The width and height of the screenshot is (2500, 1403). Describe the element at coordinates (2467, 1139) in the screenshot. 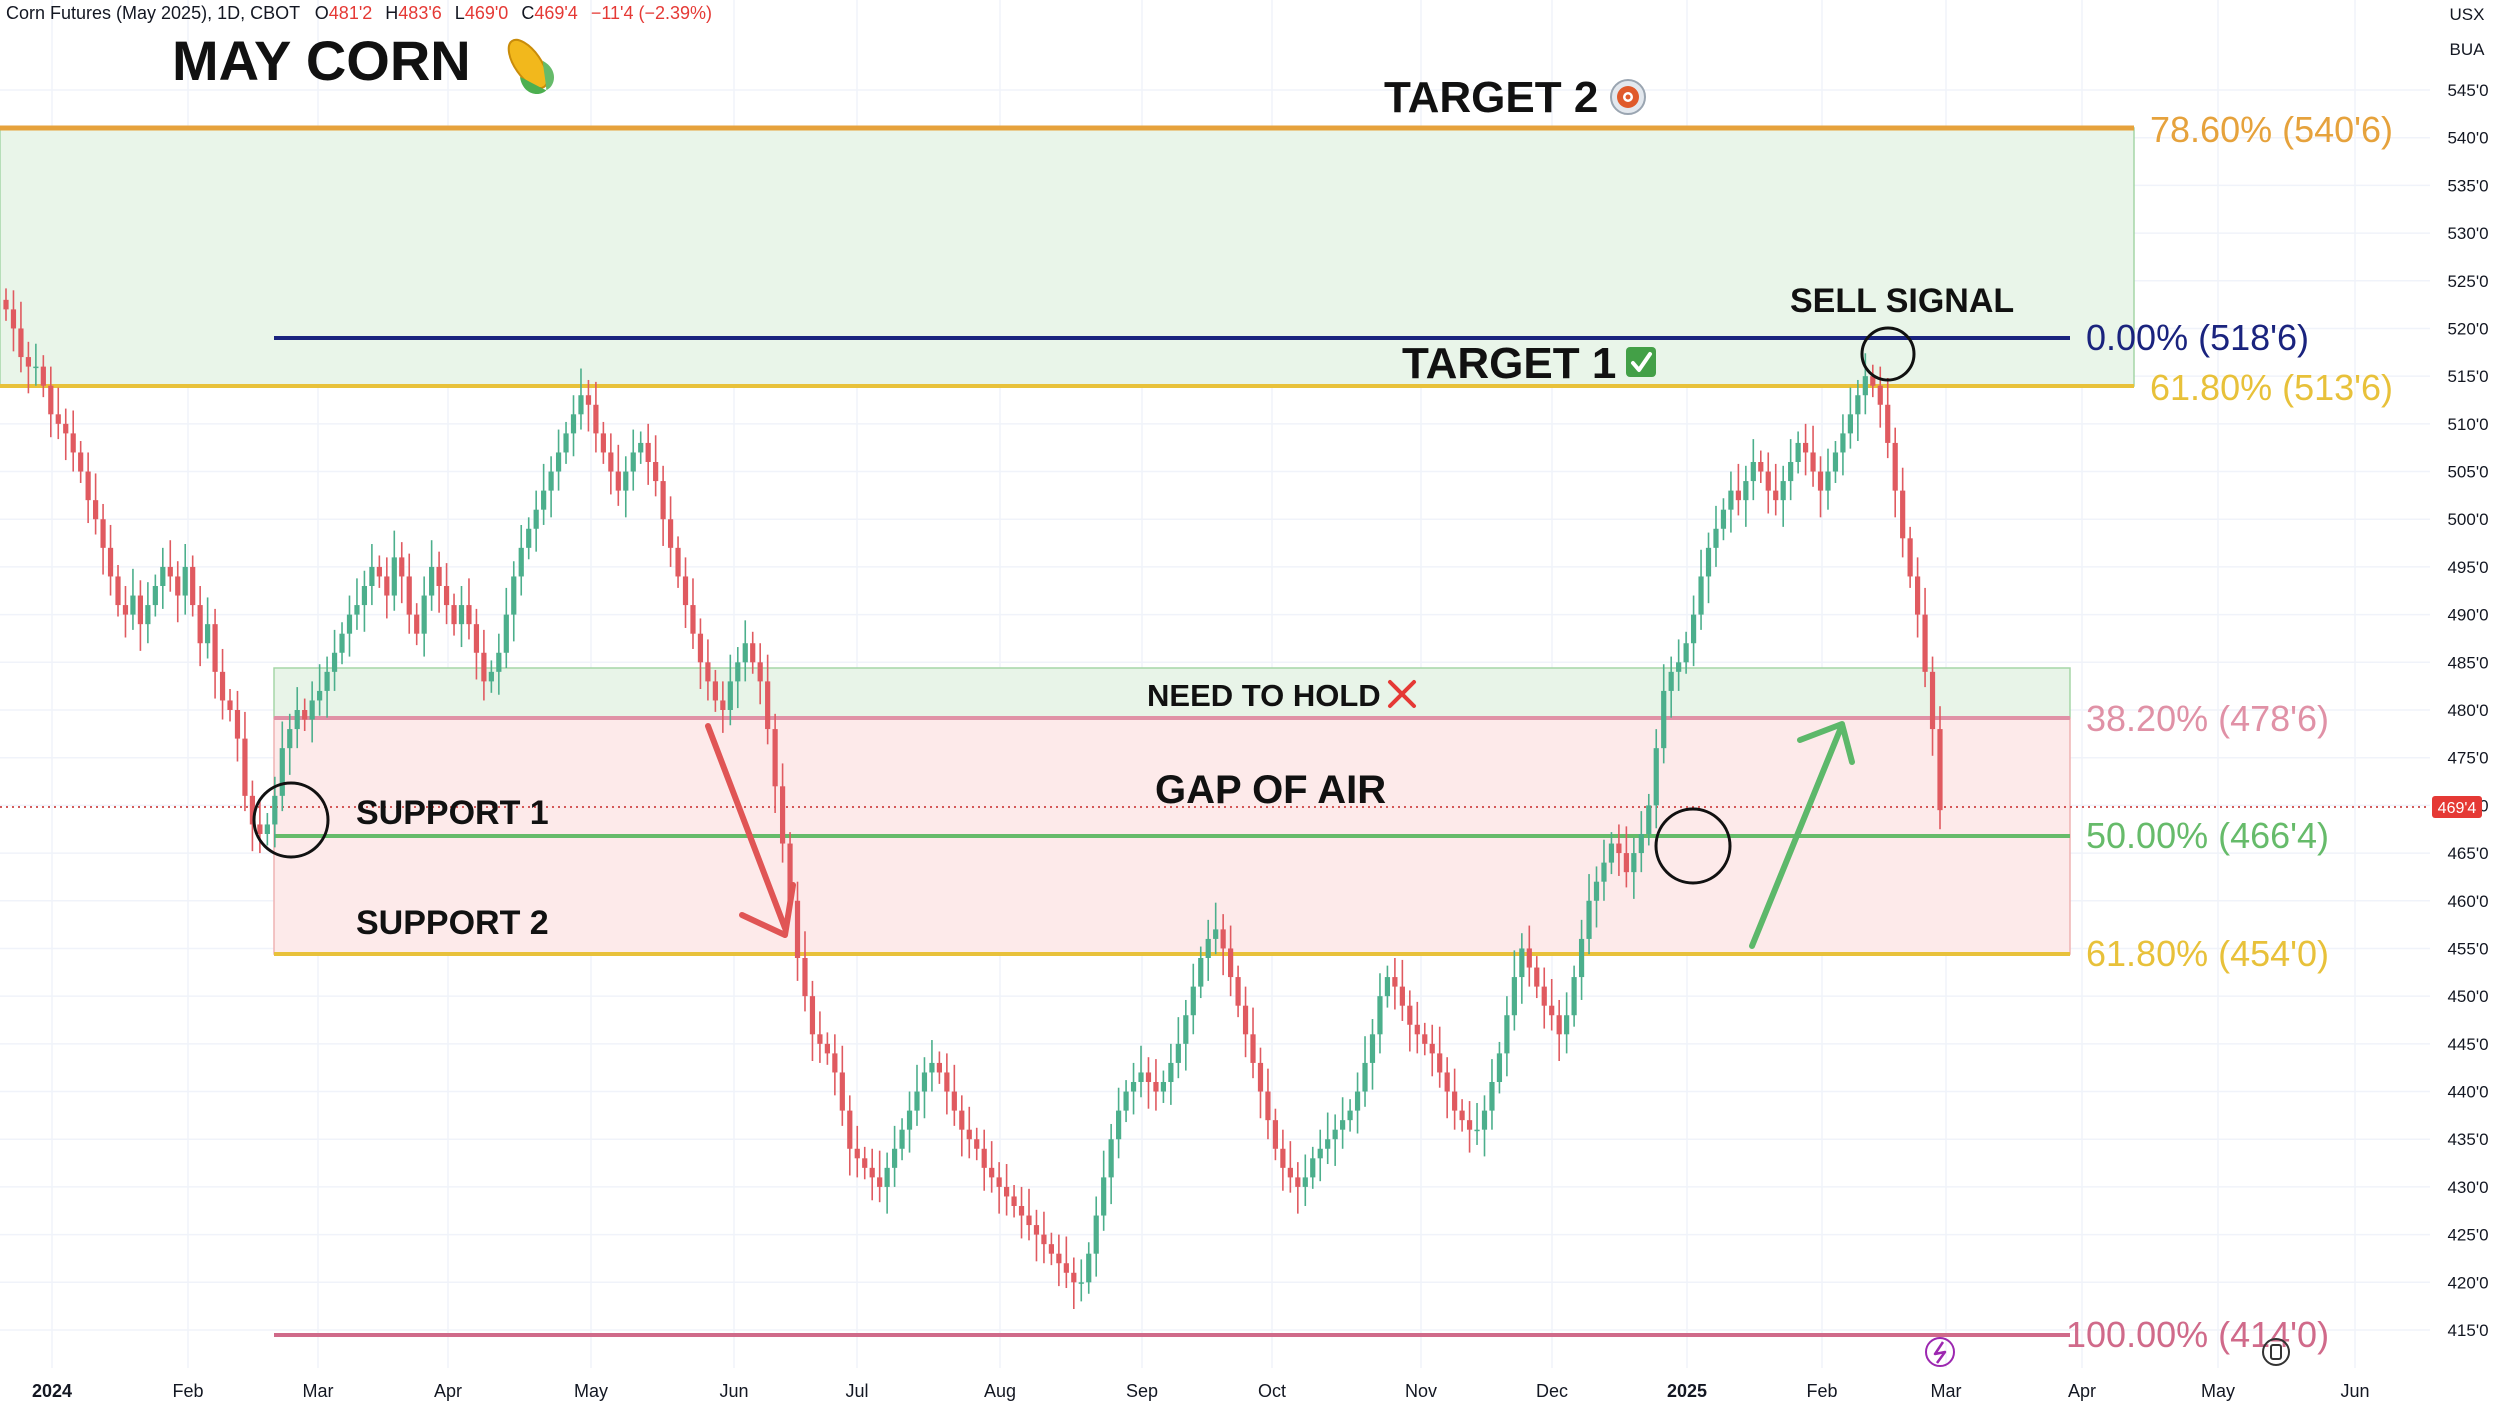

I see `price-tick-label: 435'0` at that location.